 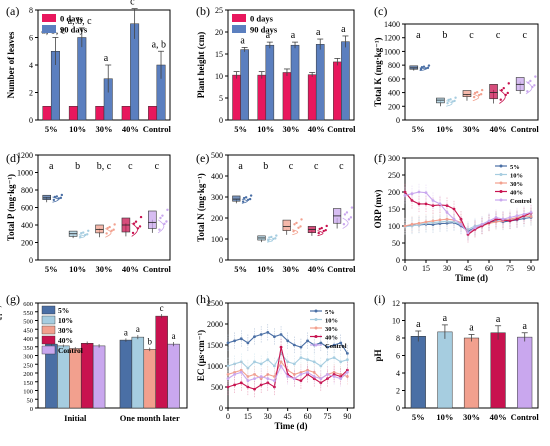 I want to click on y-axis-label: Concentrations of carbon dioxide (ppm), so click(x=1, y=355).